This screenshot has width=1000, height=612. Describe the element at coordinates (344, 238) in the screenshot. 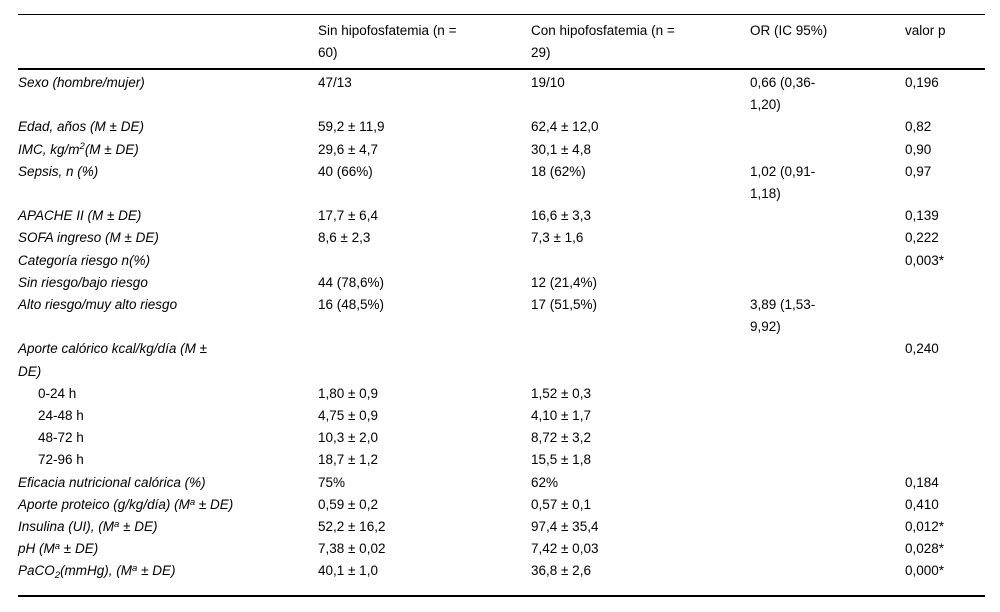

I see `cell-sin-hipofosfatemia: 8,6 ± 2,3` at that location.